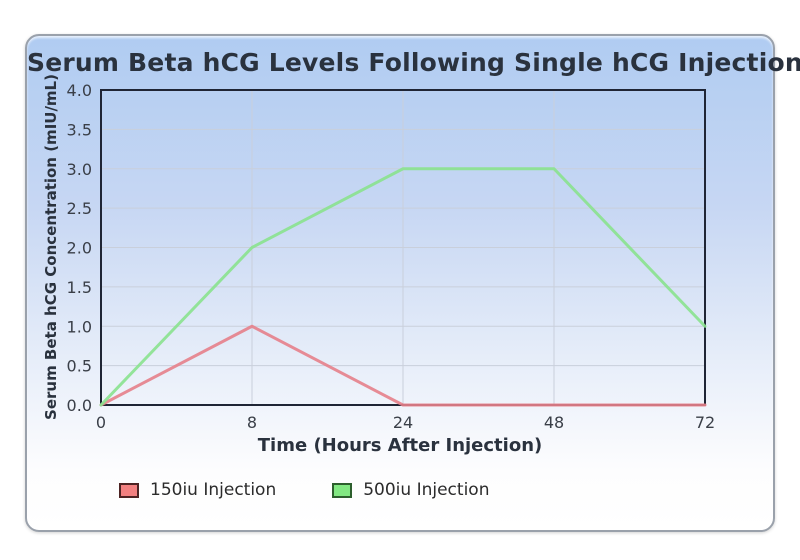 The height and width of the screenshot is (560, 800). Describe the element at coordinates (79, 248) in the screenshot. I see `y-tick-label: 2.0` at that location.